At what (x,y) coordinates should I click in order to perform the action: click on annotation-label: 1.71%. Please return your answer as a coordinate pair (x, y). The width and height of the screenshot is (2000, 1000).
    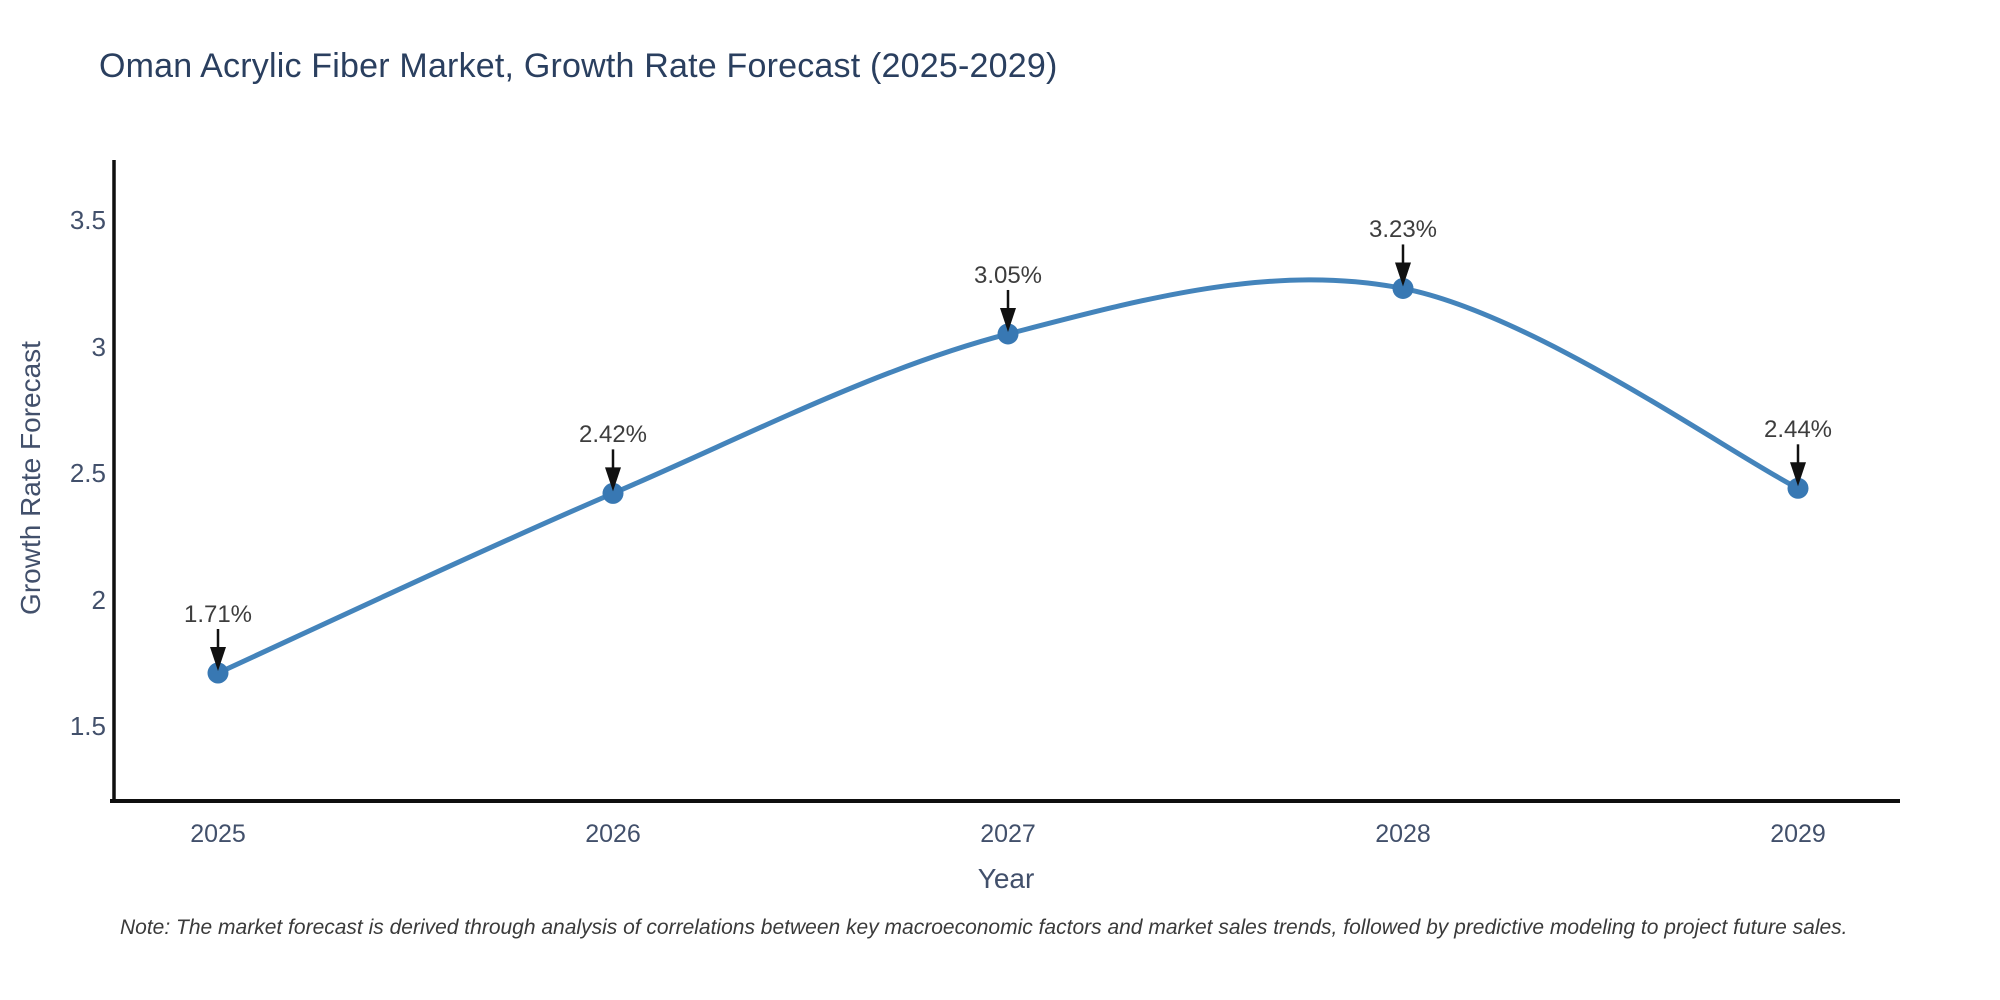
    Looking at the image, I should click on (218, 614).